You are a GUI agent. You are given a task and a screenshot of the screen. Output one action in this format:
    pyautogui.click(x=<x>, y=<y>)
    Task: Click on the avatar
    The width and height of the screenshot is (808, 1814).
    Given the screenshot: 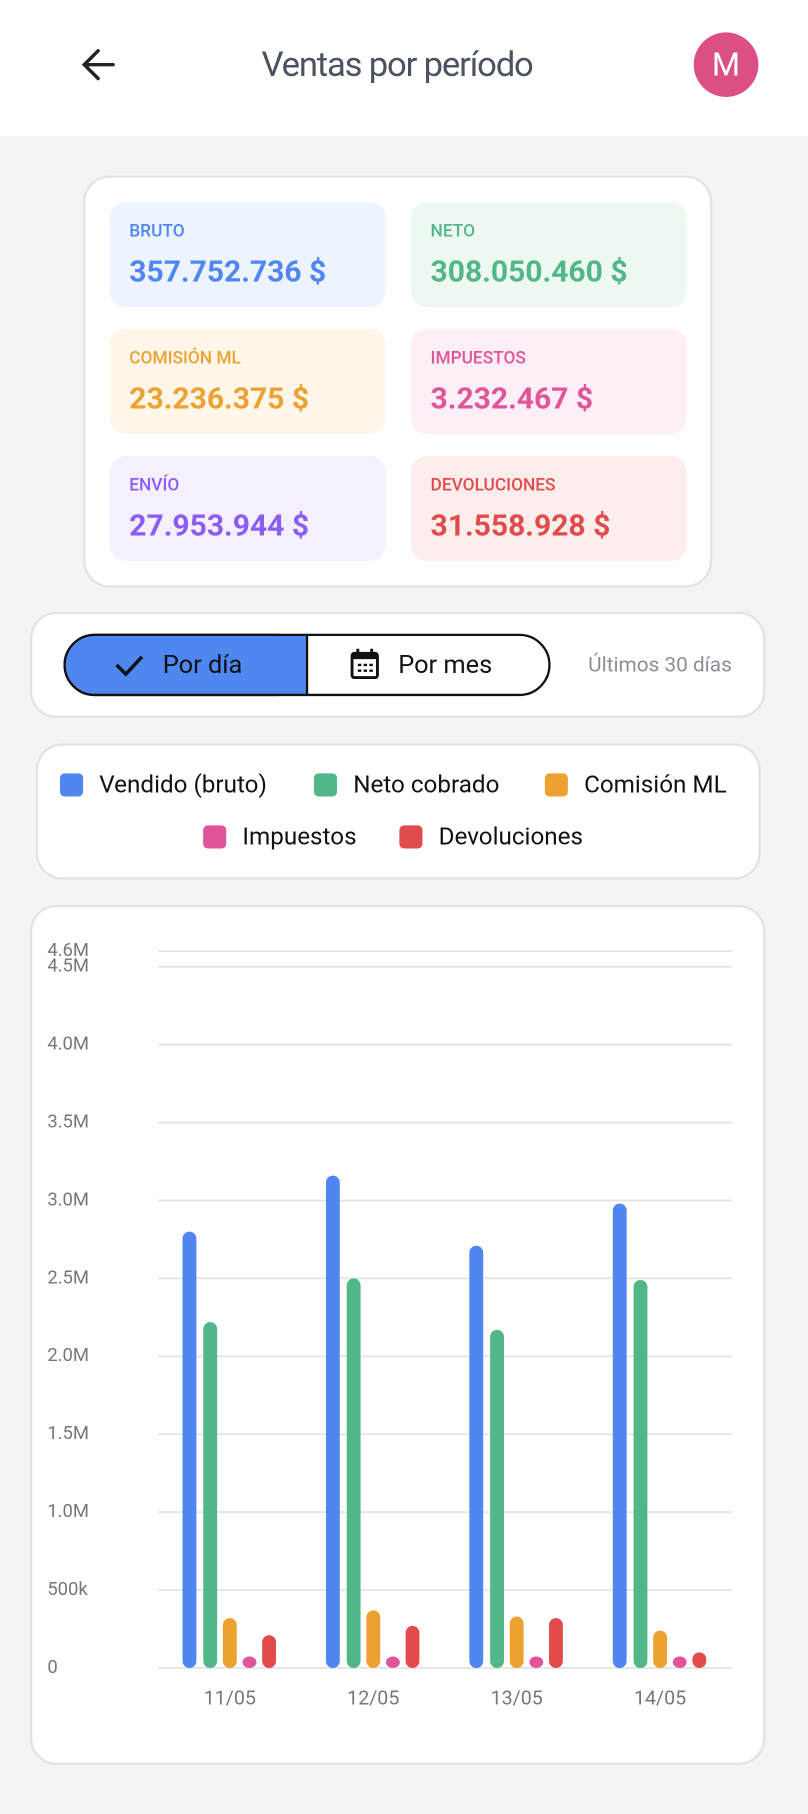 What is the action you would take?
    pyautogui.click(x=726, y=64)
    